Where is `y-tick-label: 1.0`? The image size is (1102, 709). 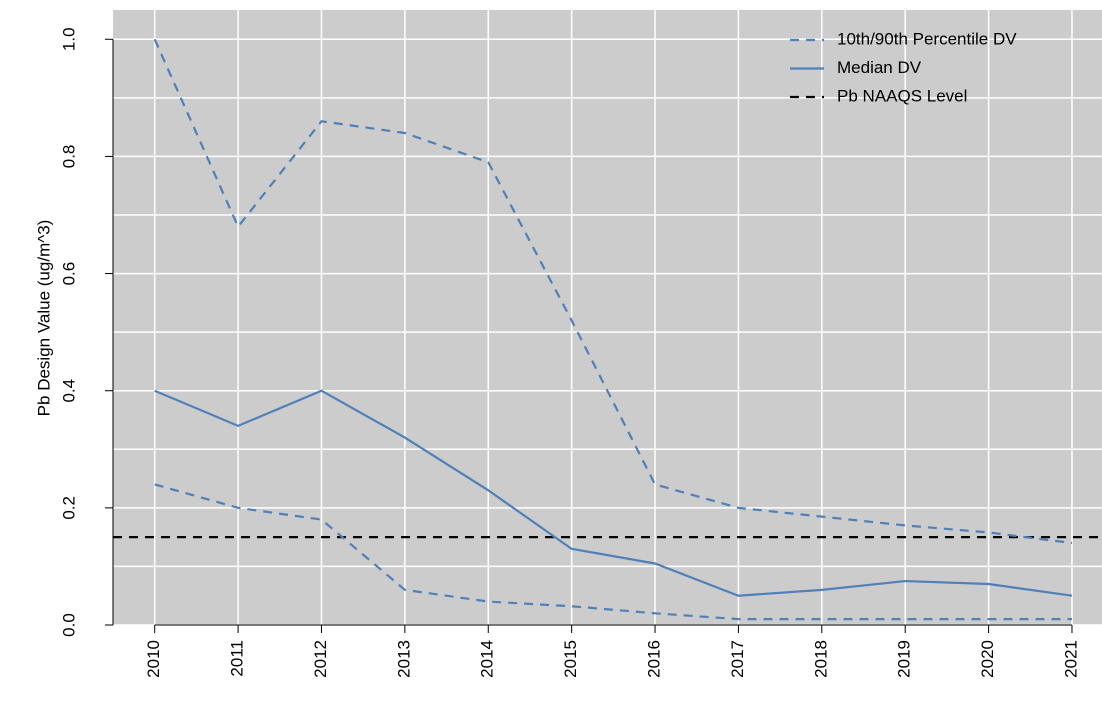 y-tick-label: 1.0 is located at coordinates (68, 39).